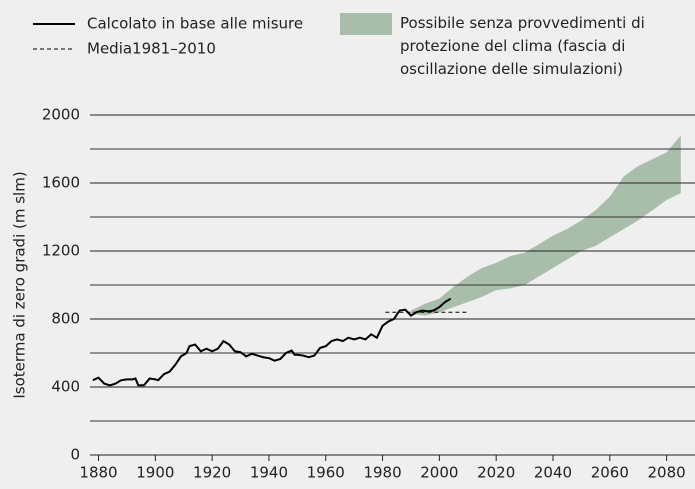 This screenshot has width=695, height=489. Describe the element at coordinates (667, 473) in the screenshot. I see `x-tick-label: 2080` at that location.